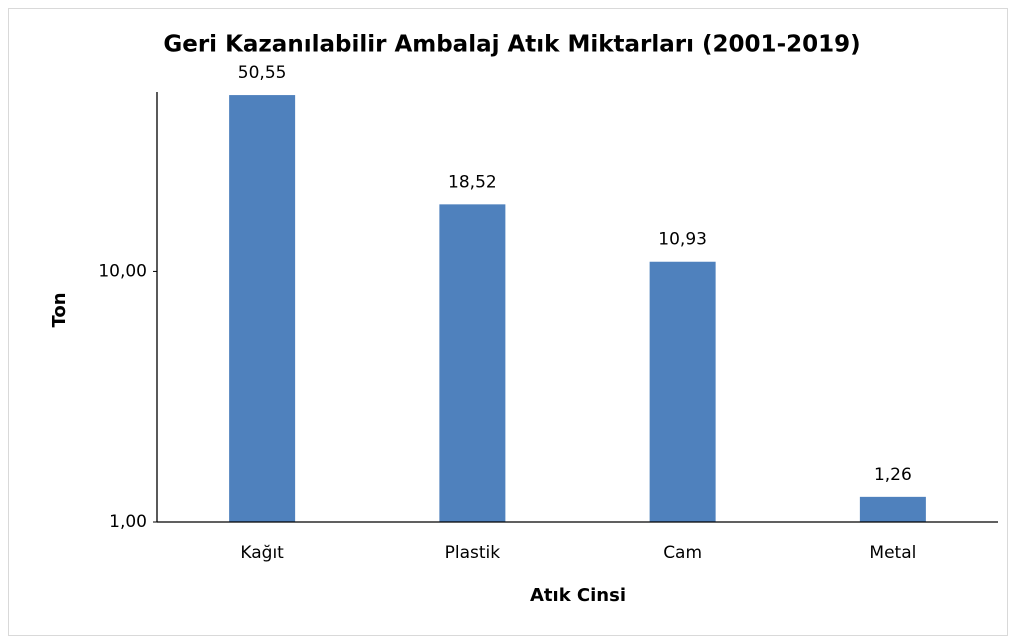 The width and height of the screenshot is (1016, 644). What do you see at coordinates (682, 553) in the screenshot?
I see `x-tick-label: Cam` at bounding box center [682, 553].